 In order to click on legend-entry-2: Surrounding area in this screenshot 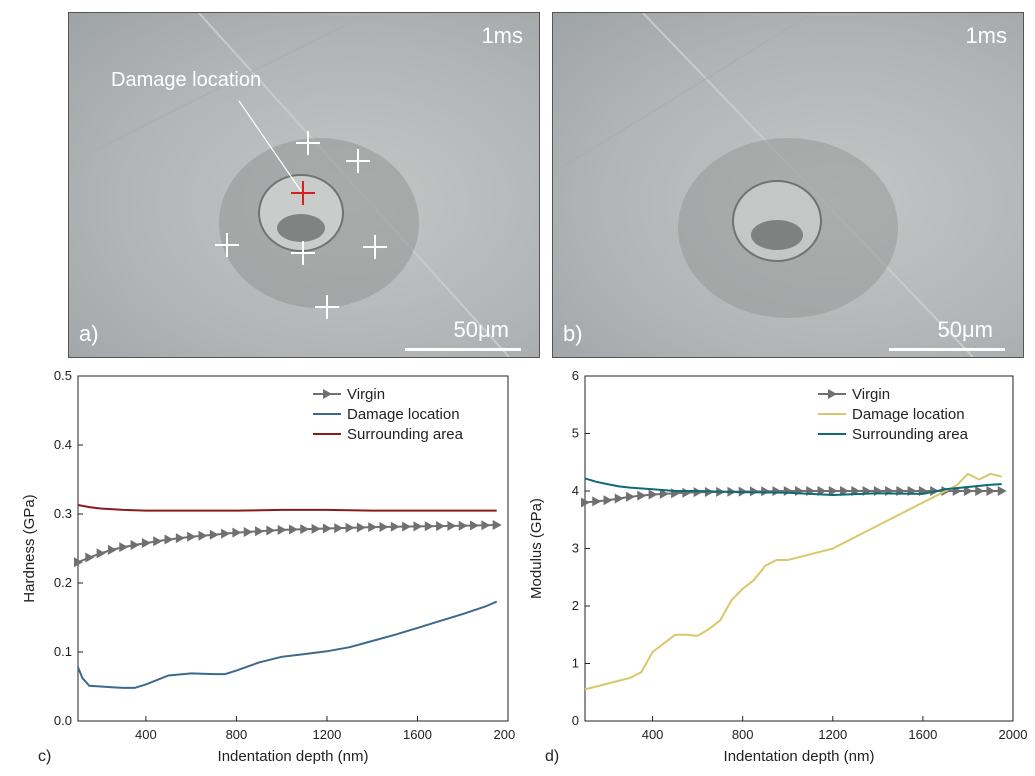, I will do `click(405, 434)`.